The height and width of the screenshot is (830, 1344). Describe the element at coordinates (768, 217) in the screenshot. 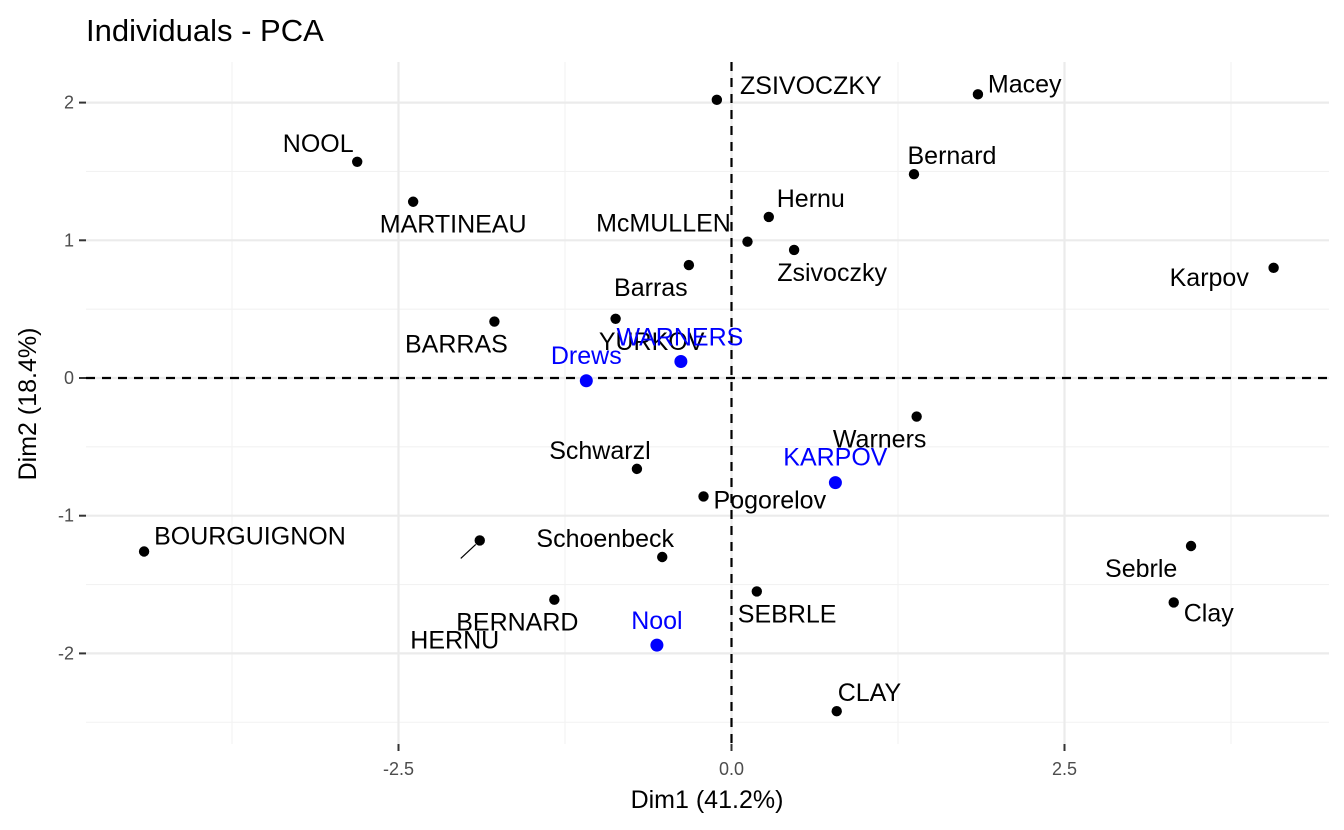

I see `data-point-Hernu` at that location.